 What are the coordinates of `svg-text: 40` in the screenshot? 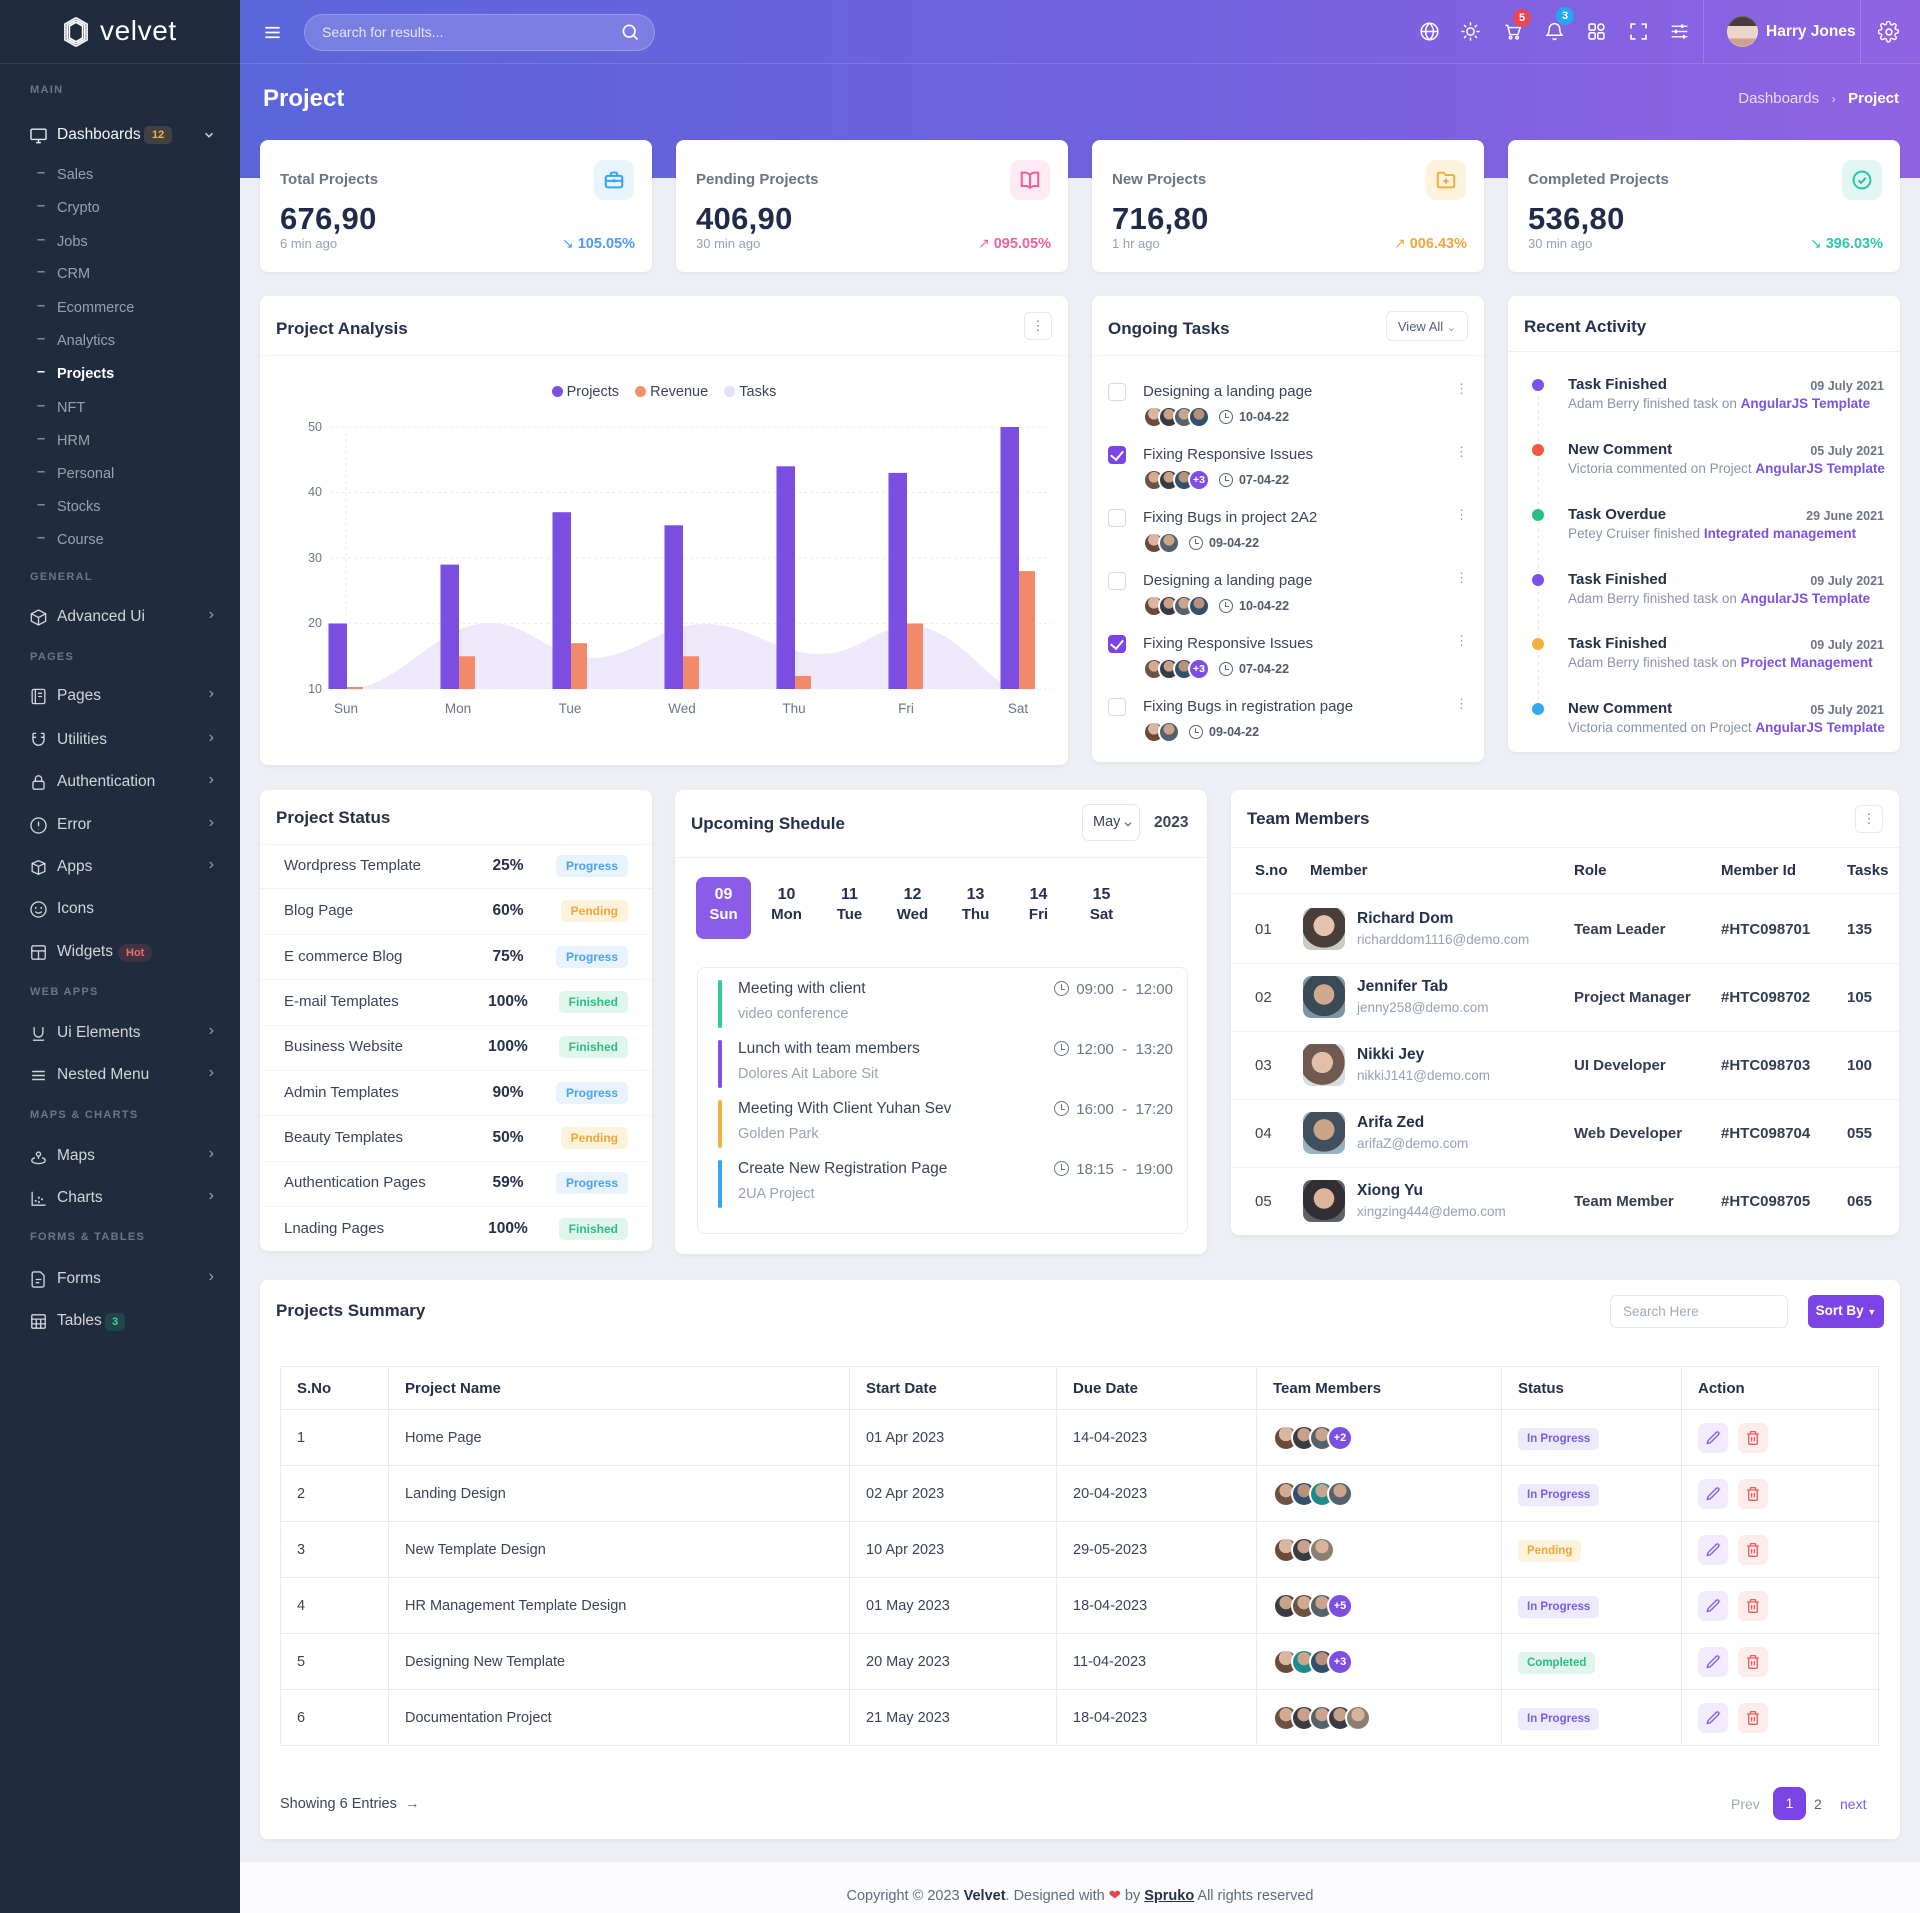 It's located at (315, 492).